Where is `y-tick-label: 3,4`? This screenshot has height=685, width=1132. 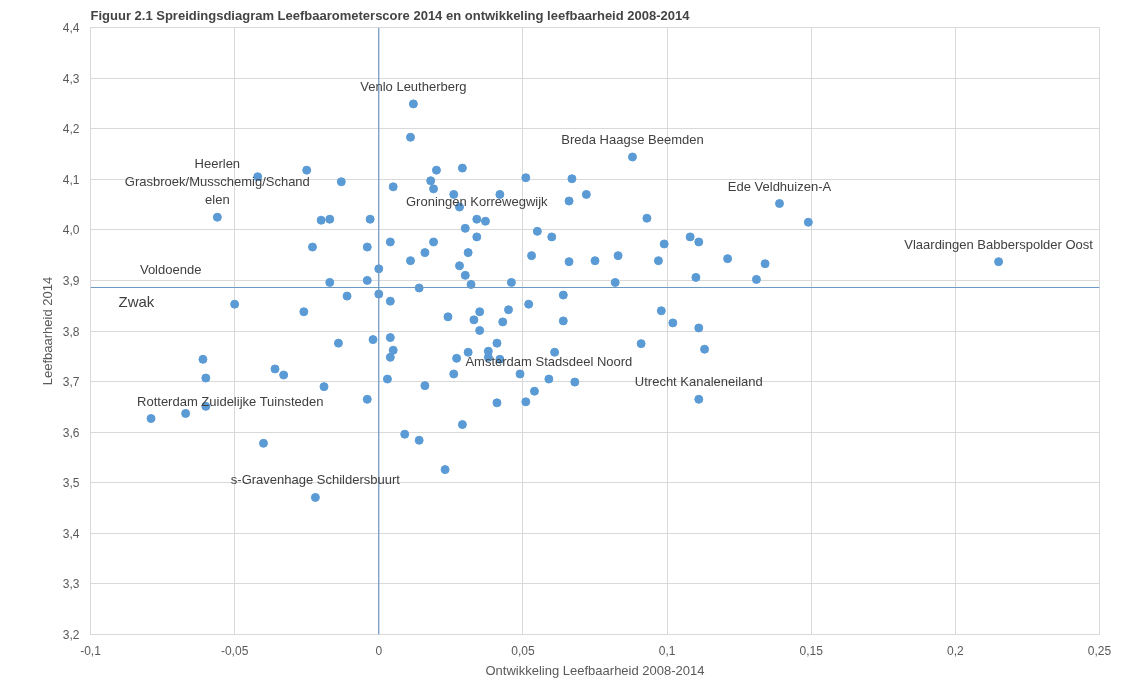 y-tick-label: 3,4 is located at coordinates (71, 533).